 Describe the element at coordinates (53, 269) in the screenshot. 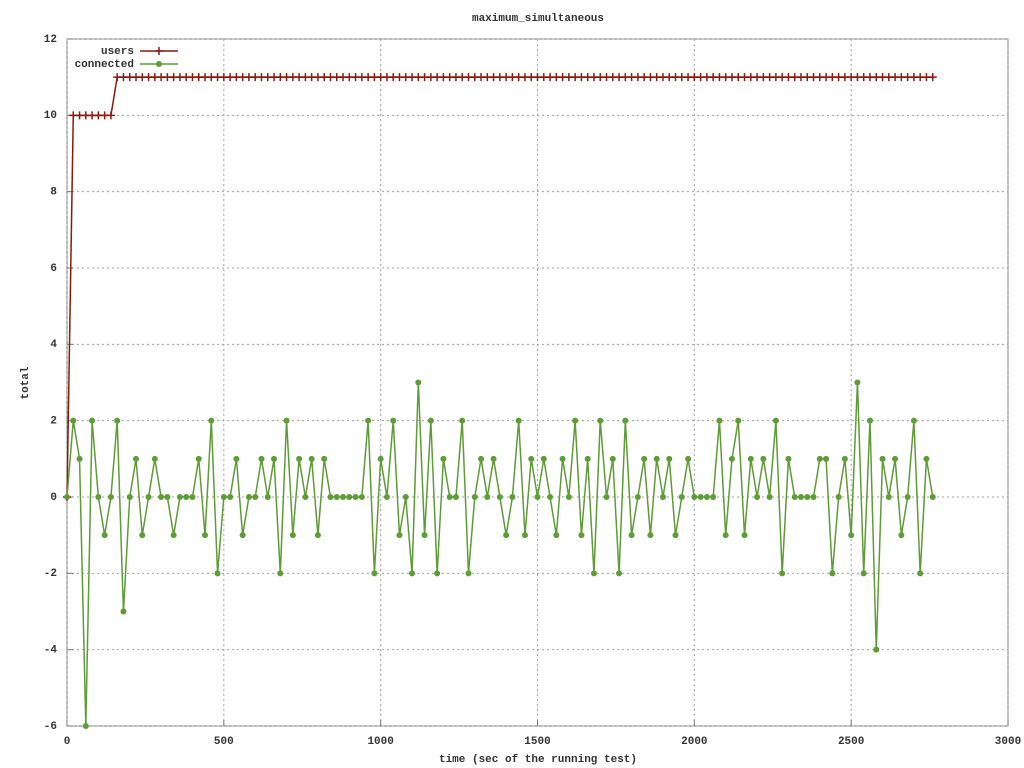

I see `y-tick-label: 6` at that location.